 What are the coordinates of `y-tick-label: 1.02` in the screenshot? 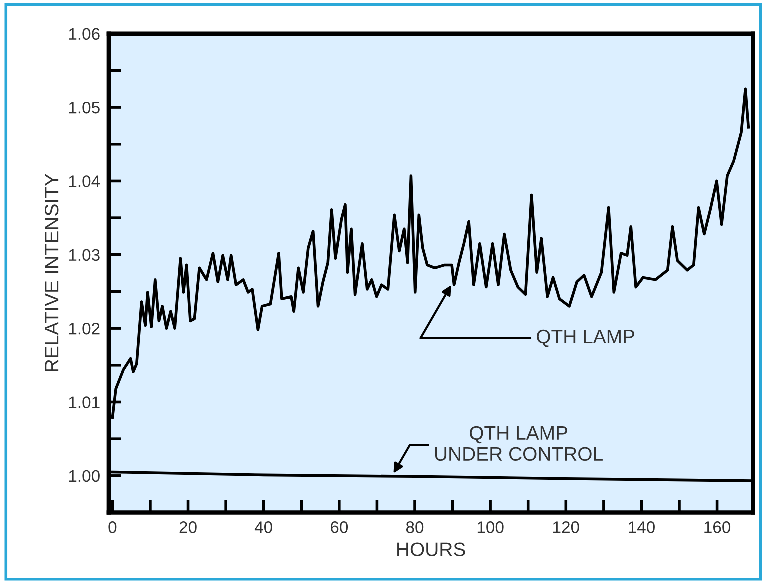 It's located at (84, 328).